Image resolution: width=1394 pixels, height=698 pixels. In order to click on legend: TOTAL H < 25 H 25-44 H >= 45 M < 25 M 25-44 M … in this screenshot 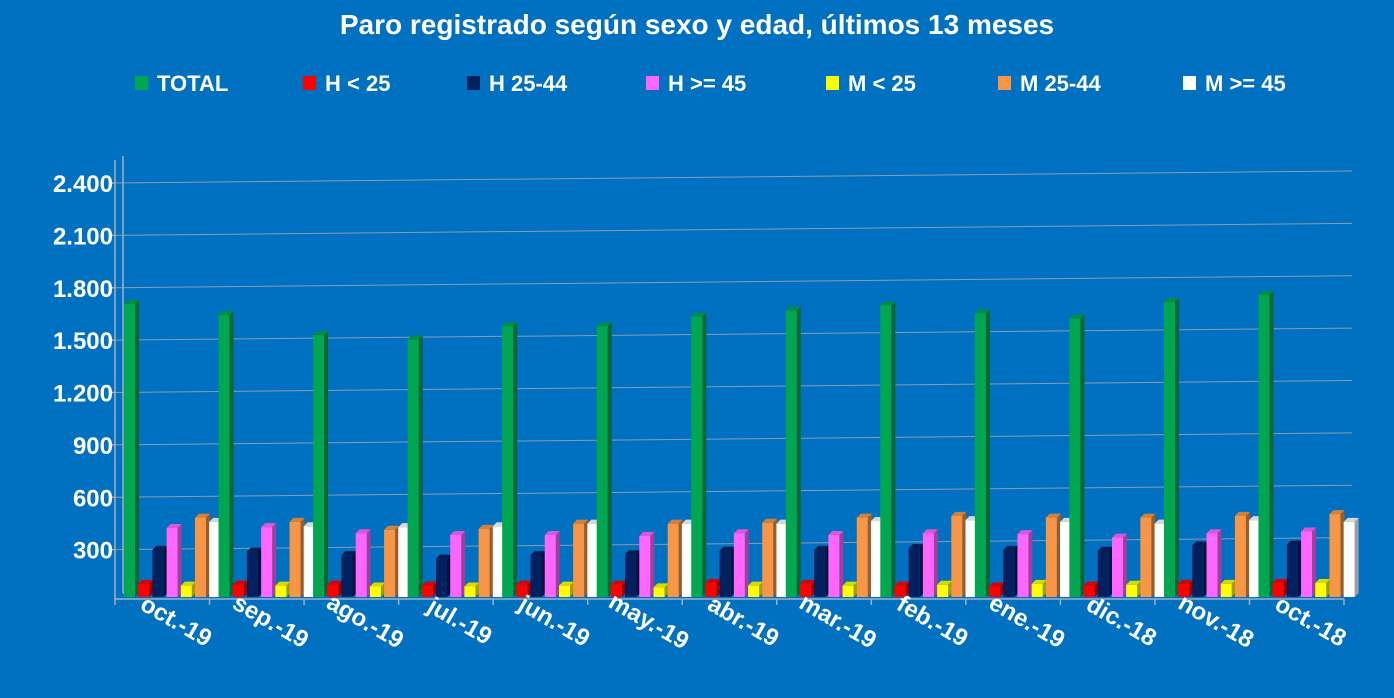, I will do `click(710, 83)`.